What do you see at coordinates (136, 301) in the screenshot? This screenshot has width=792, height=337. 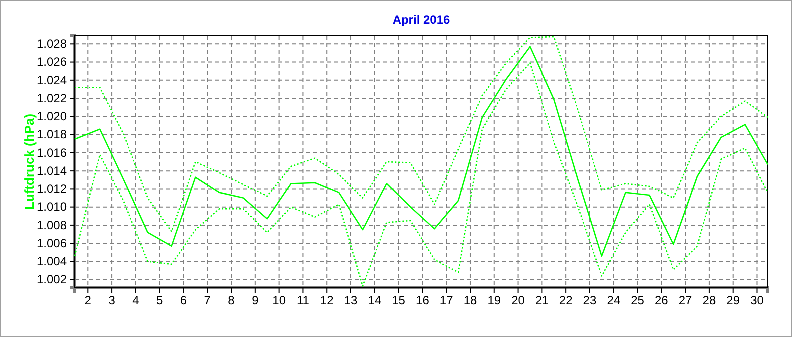 I see `x-tick-label: 4` at bounding box center [136, 301].